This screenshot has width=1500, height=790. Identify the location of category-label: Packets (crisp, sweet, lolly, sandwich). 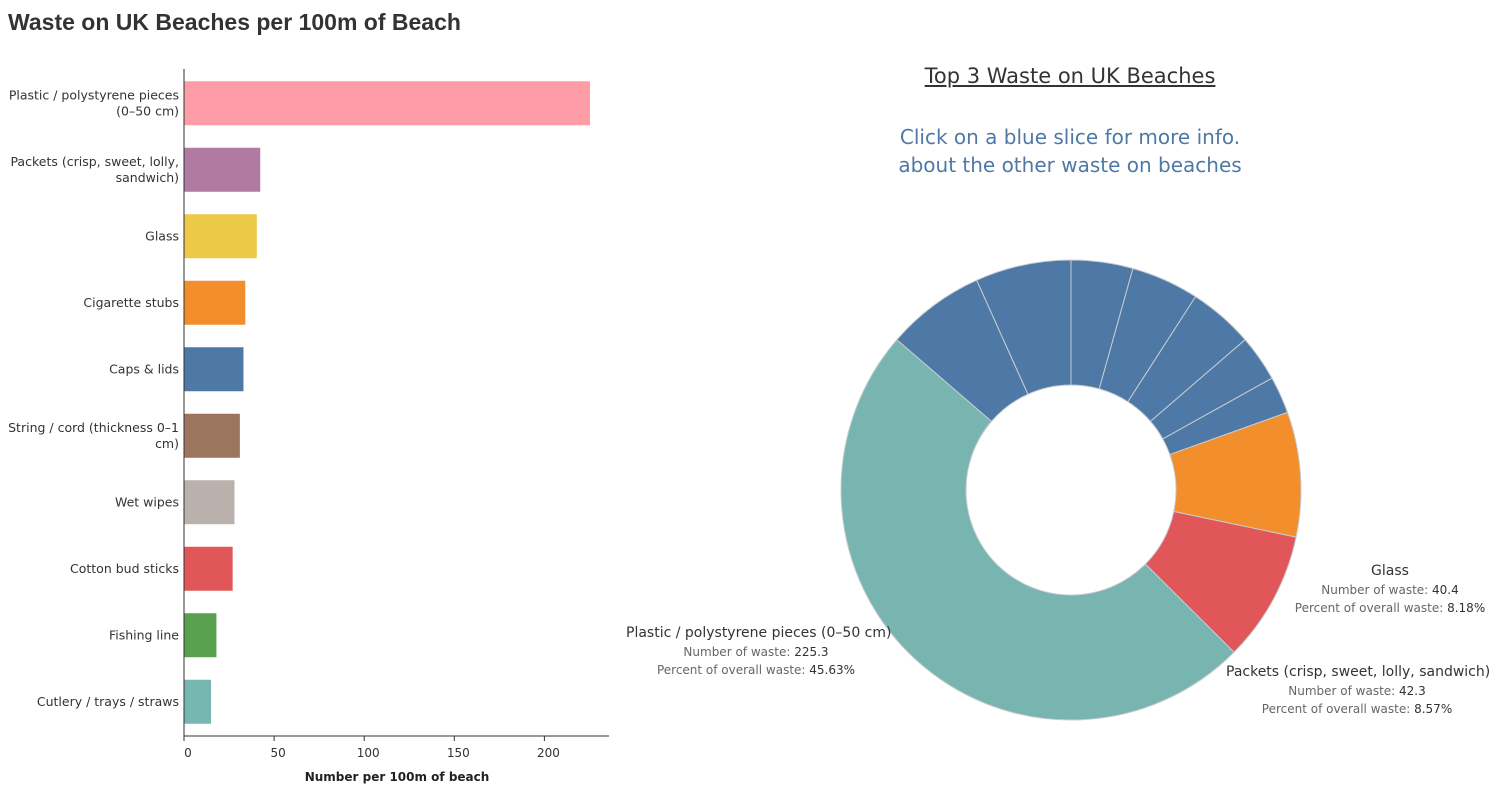
(94, 169).